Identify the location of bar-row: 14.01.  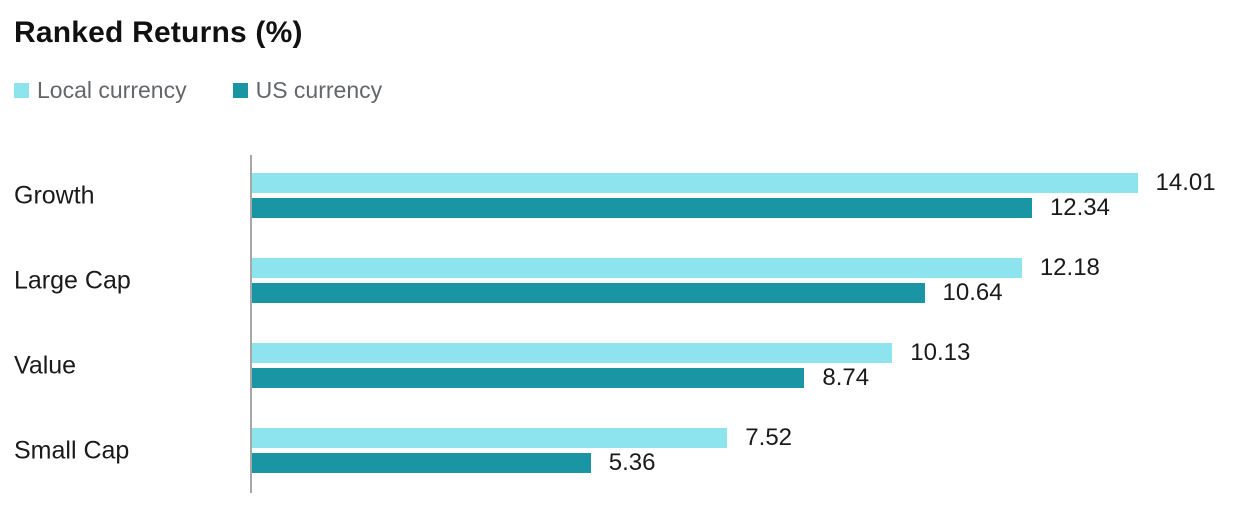
(745, 182).